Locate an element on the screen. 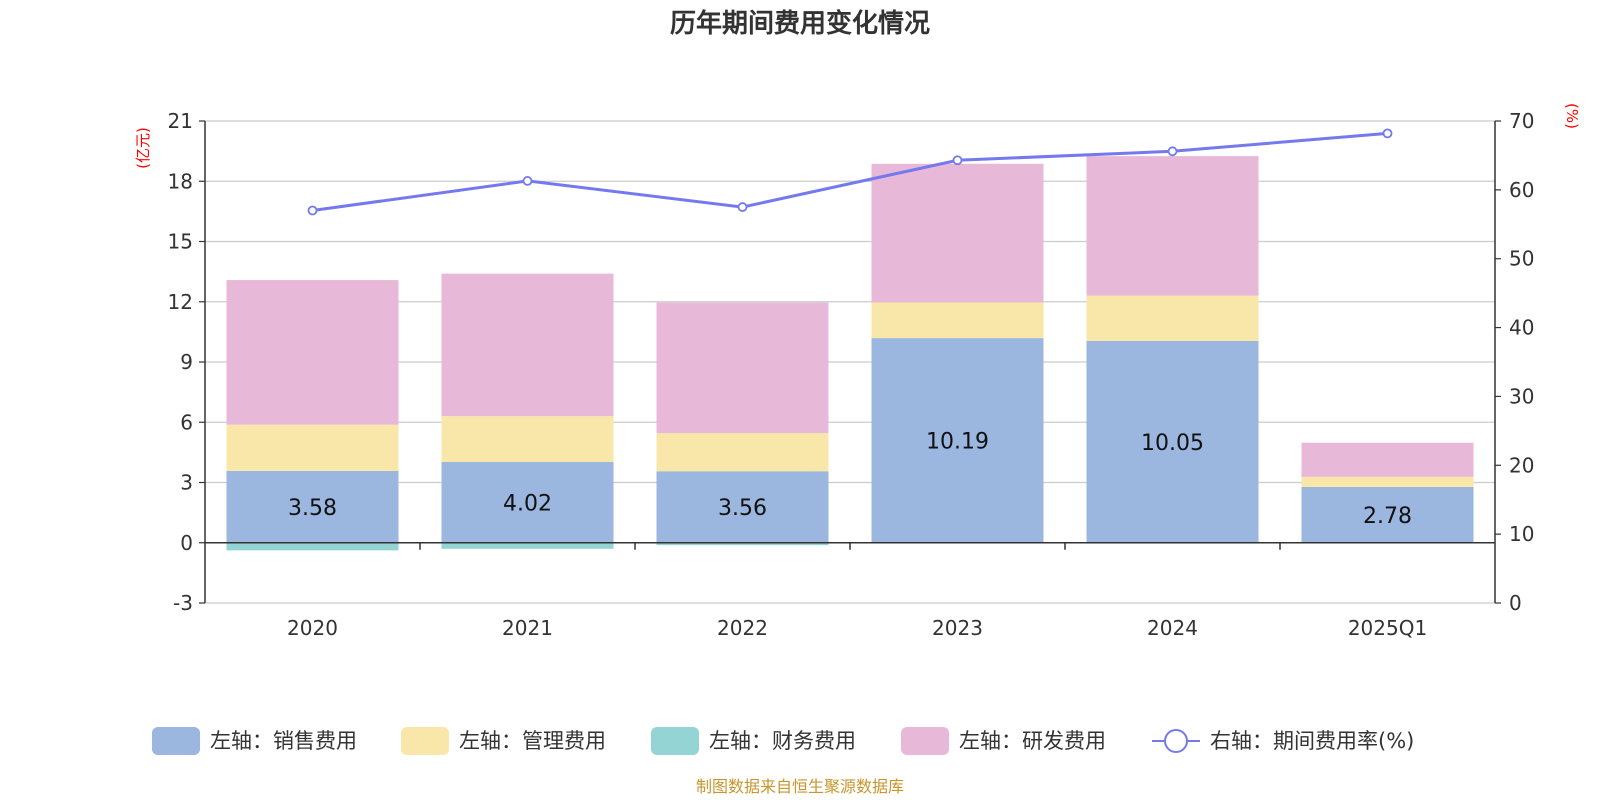 This screenshot has width=1600, height=800. right-axis-tick-label: 20 is located at coordinates (1521, 465).